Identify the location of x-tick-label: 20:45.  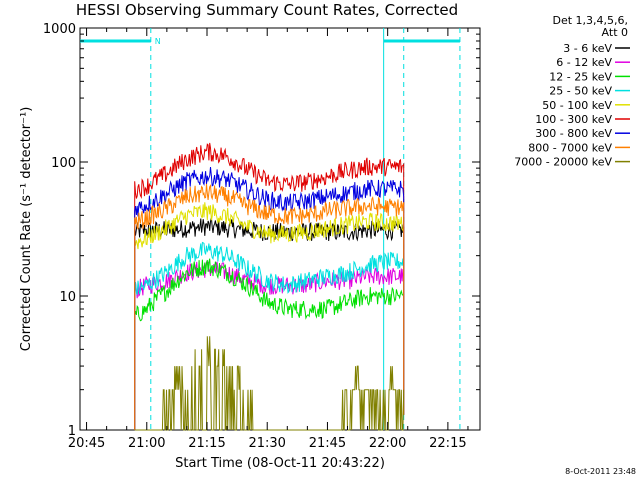
(86, 443).